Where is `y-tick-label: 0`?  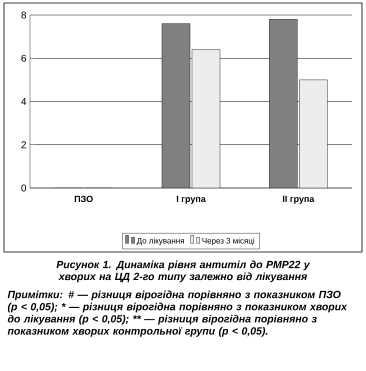
y-tick-label: 0 is located at coordinates (23, 188).